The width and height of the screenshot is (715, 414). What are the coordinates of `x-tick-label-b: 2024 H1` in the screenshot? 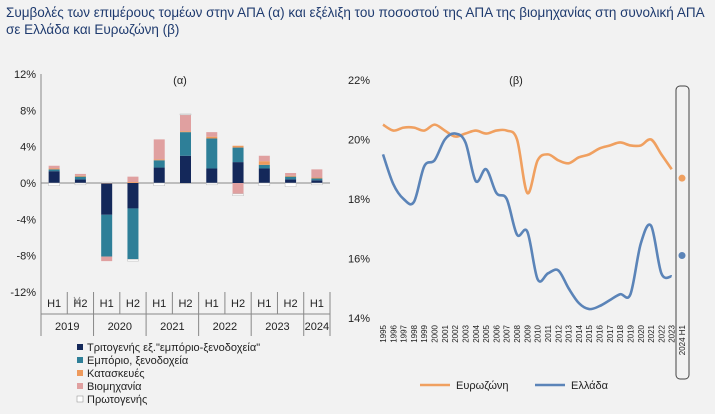 It's located at (682, 339).